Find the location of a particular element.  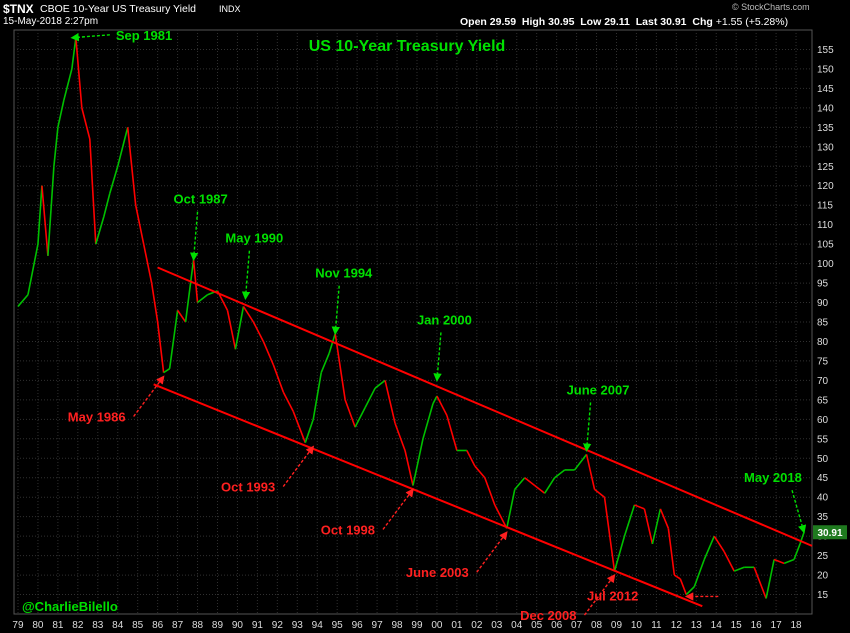

x-tick-label: 05 is located at coordinates (537, 625).